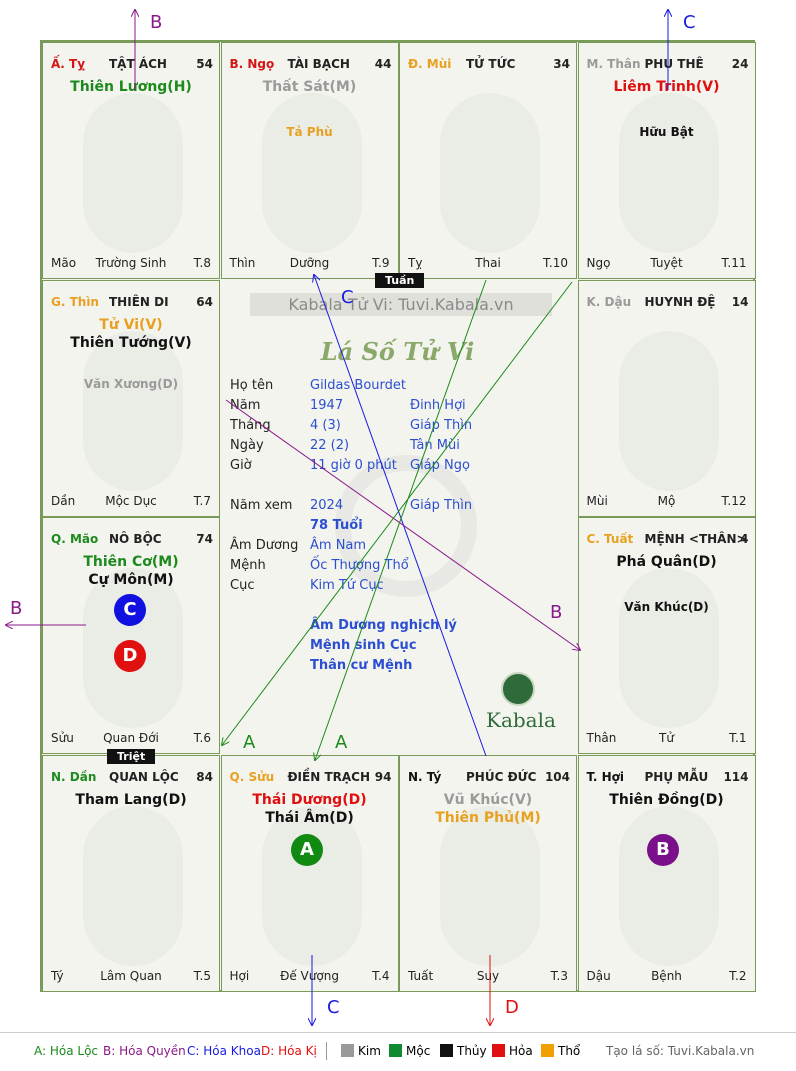 This screenshot has height=1071, width=796. Describe the element at coordinates (598, 975) in the screenshot. I see `palace-branch-position: Dậu` at that location.